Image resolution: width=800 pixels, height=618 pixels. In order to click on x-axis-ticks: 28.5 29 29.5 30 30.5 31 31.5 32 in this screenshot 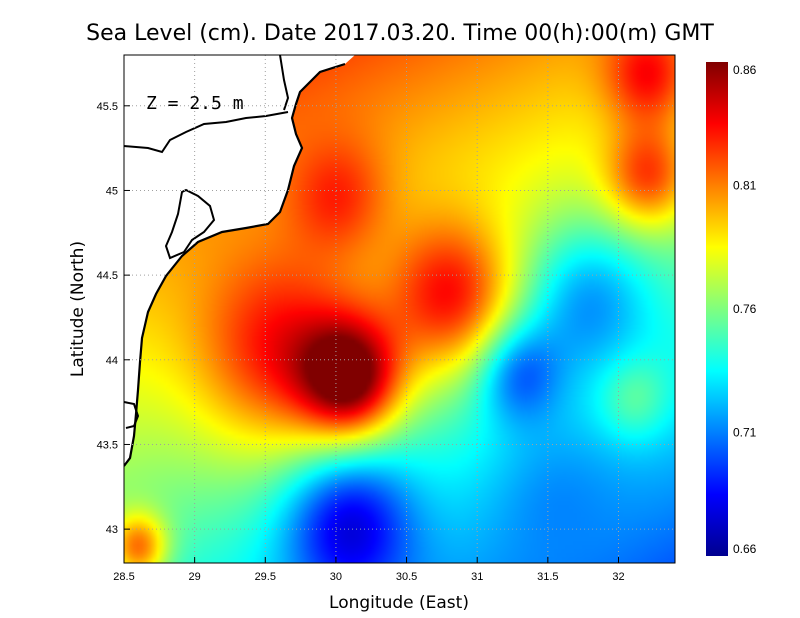, I will do `click(369, 570)`.